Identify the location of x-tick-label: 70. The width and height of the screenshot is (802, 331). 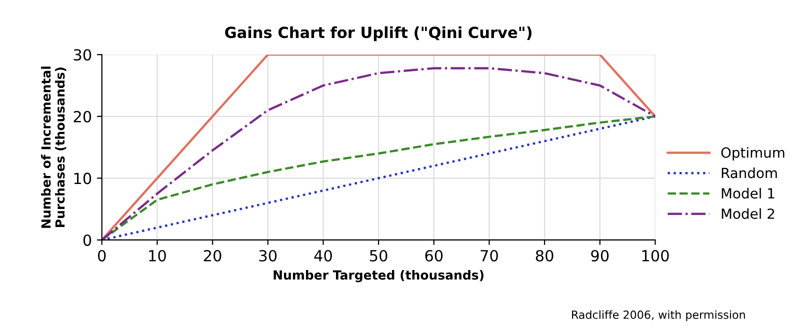
(489, 256).